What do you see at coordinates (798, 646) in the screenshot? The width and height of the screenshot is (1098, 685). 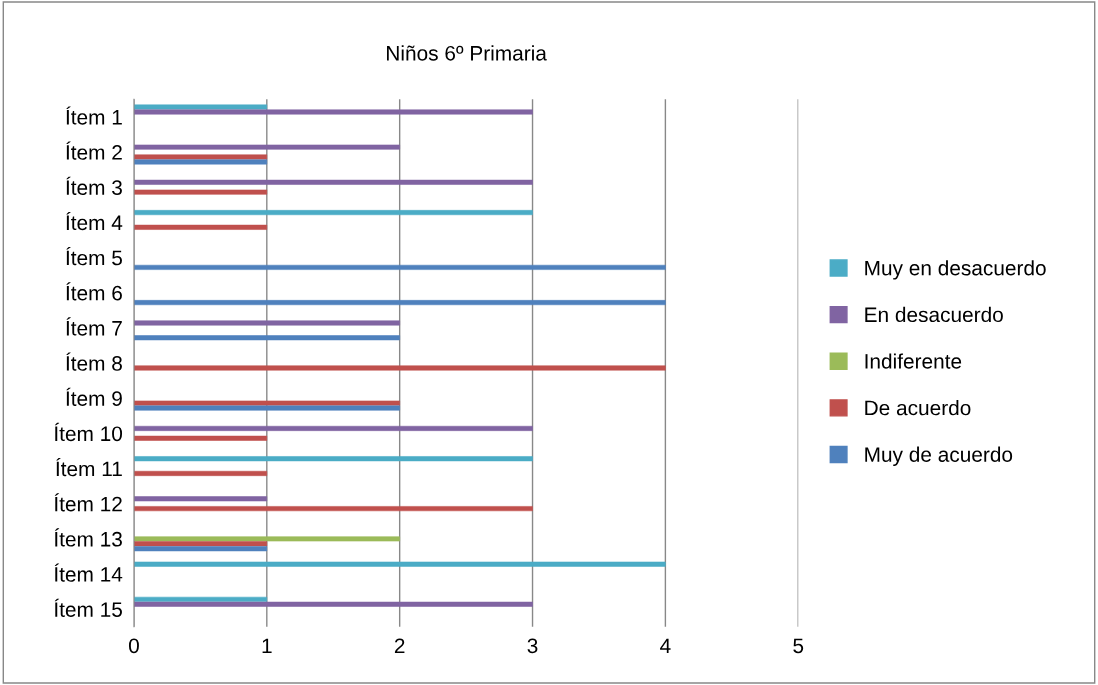 I see `x-tick-label: 5` at bounding box center [798, 646].